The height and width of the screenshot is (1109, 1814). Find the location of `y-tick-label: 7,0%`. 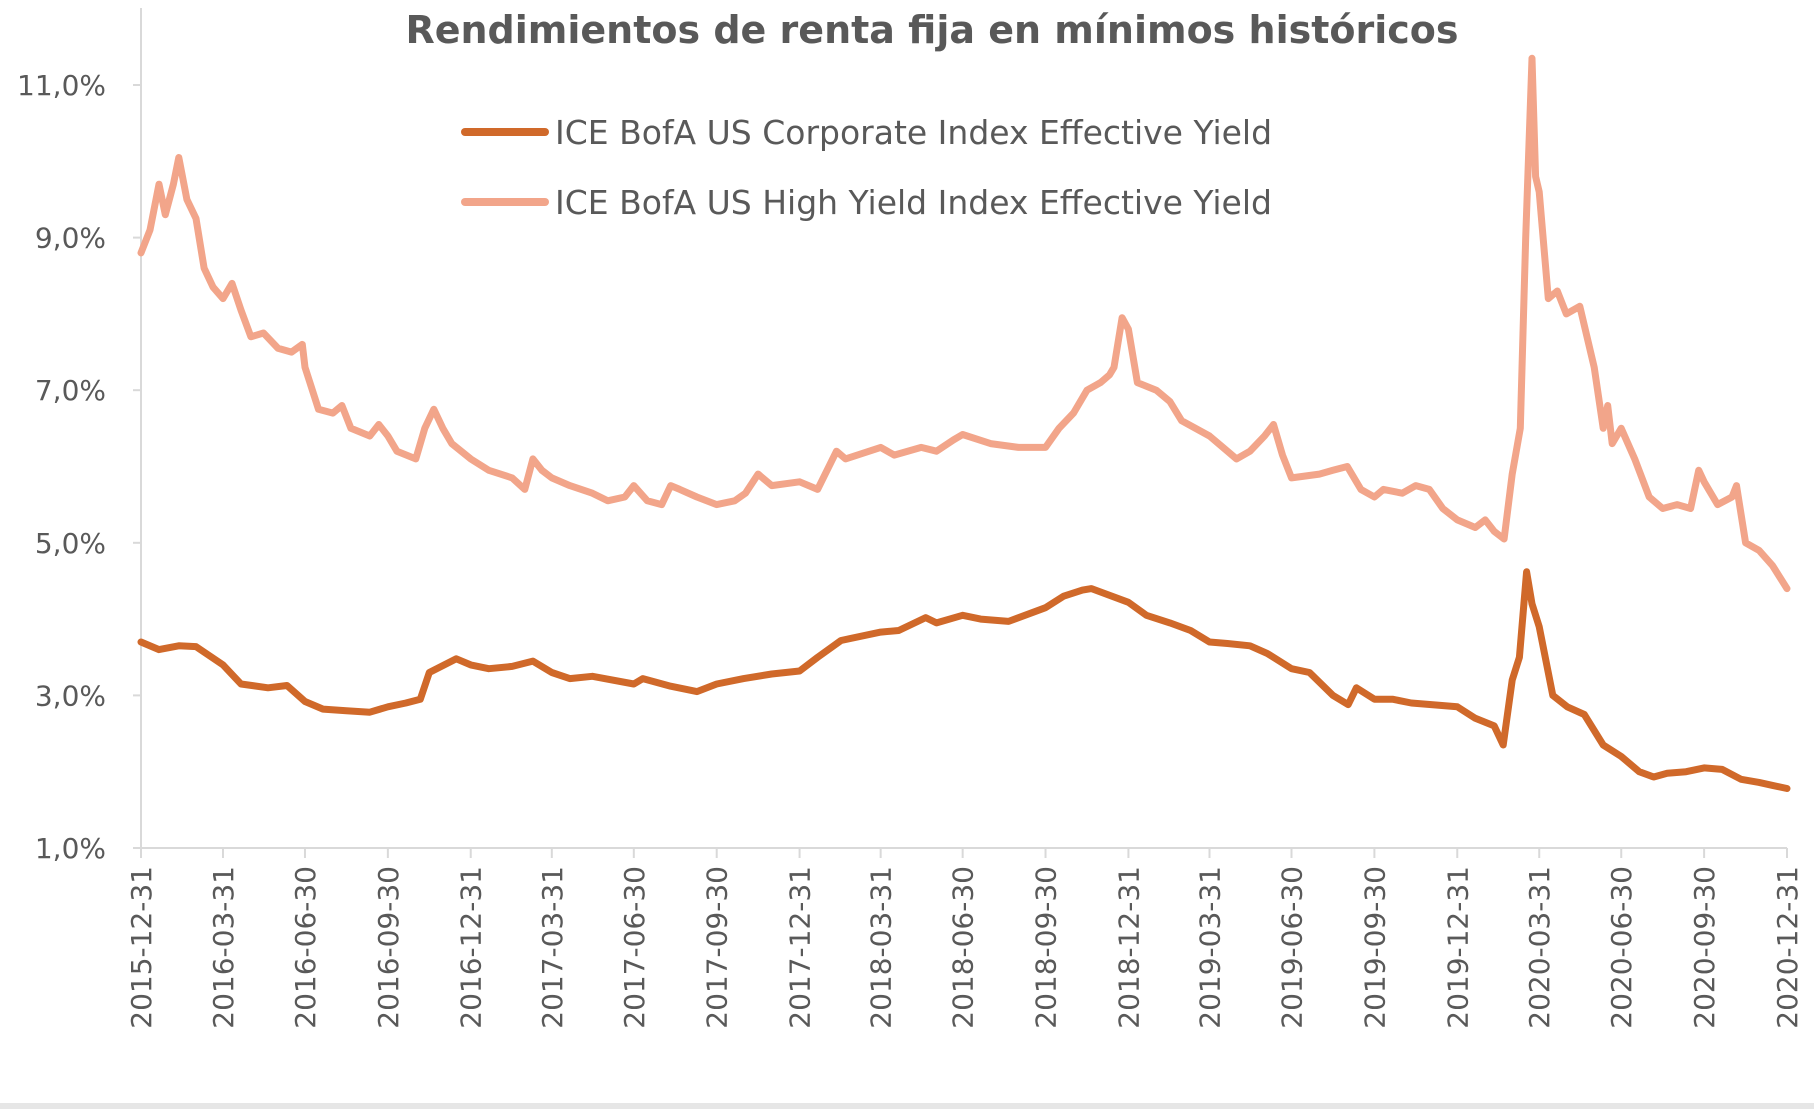

y-tick-label: 7,0% is located at coordinates (70, 390).